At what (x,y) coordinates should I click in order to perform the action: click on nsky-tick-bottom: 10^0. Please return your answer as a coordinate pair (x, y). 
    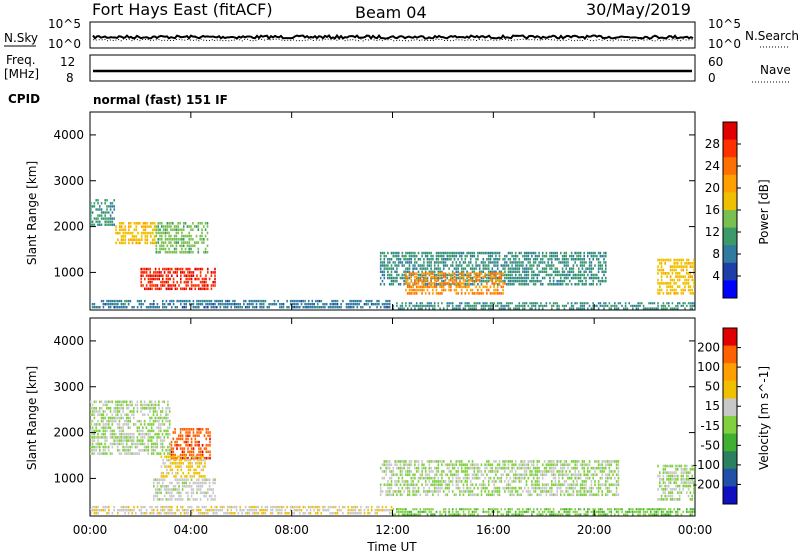
    Looking at the image, I should click on (64, 44).